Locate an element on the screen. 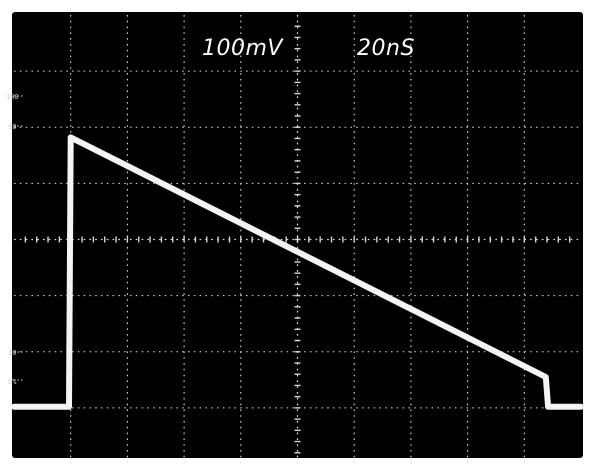 The height and width of the screenshot is (471, 595). volts-per-div-readout: 100mV is located at coordinates (243, 48).